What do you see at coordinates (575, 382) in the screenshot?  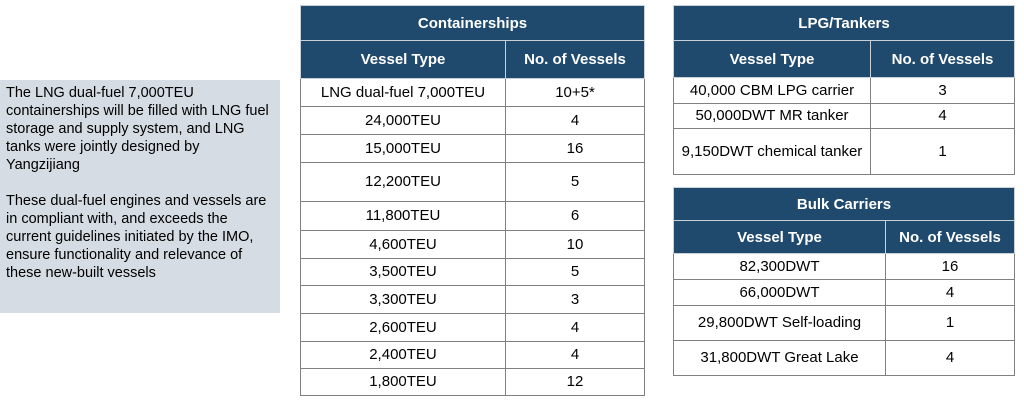 I see `vessel-count: 12` at bounding box center [575, 382].